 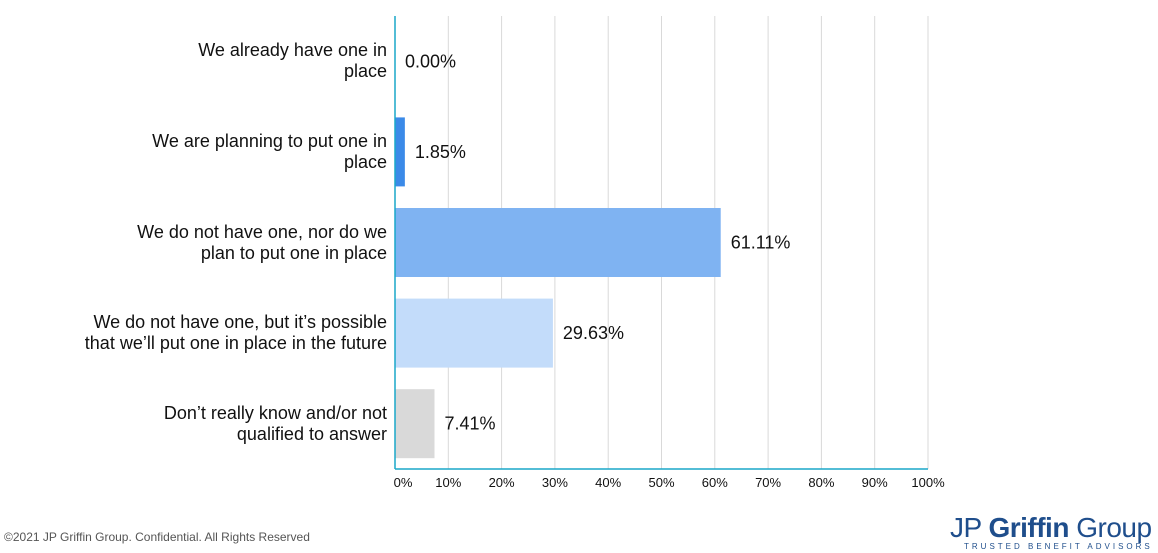 I want to click on data-label: 7.41%, so click(x=469, y=424).